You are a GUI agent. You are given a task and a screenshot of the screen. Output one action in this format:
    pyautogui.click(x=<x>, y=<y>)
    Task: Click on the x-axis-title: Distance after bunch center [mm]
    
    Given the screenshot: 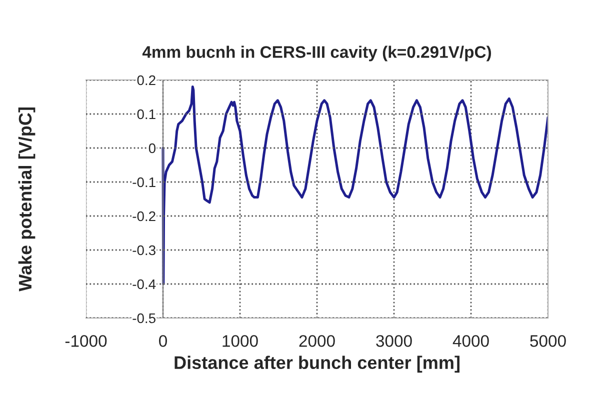 What is the action you would take?
    pyautogui.click(x=317, y=364)
    